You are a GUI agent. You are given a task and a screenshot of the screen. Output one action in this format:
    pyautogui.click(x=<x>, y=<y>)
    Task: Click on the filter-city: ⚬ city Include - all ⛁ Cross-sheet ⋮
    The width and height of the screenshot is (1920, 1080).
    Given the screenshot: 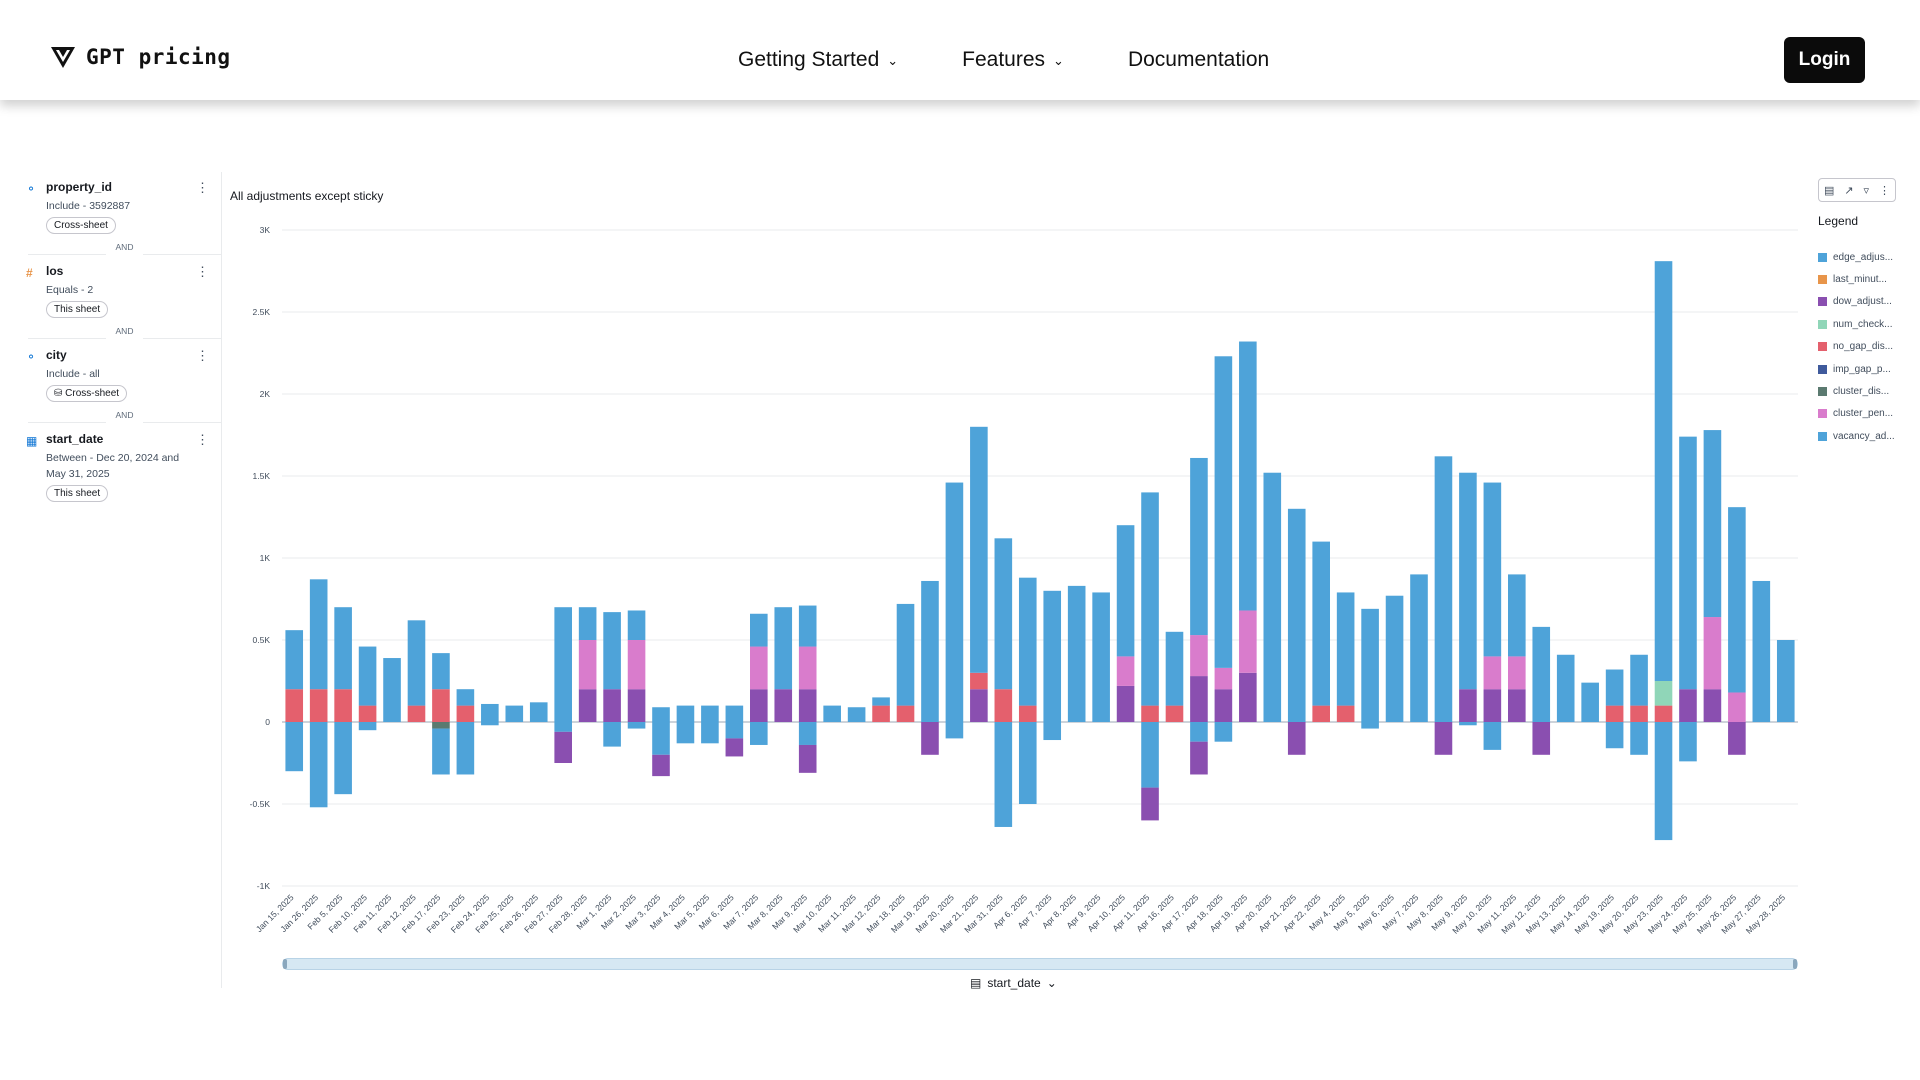 What is the action you would take?
    pyautogui.click(x=119, y=371)
    